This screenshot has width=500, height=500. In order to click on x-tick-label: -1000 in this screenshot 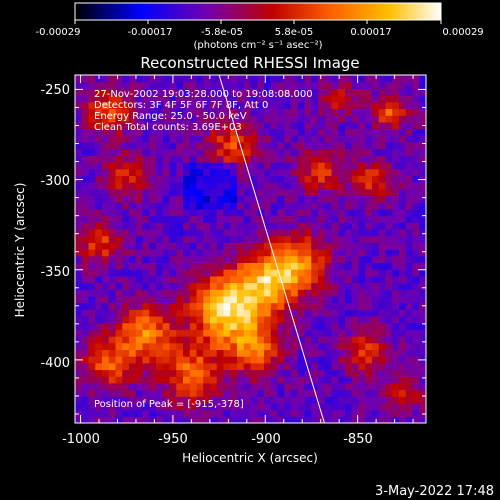, I will do `click(81, 439)`.